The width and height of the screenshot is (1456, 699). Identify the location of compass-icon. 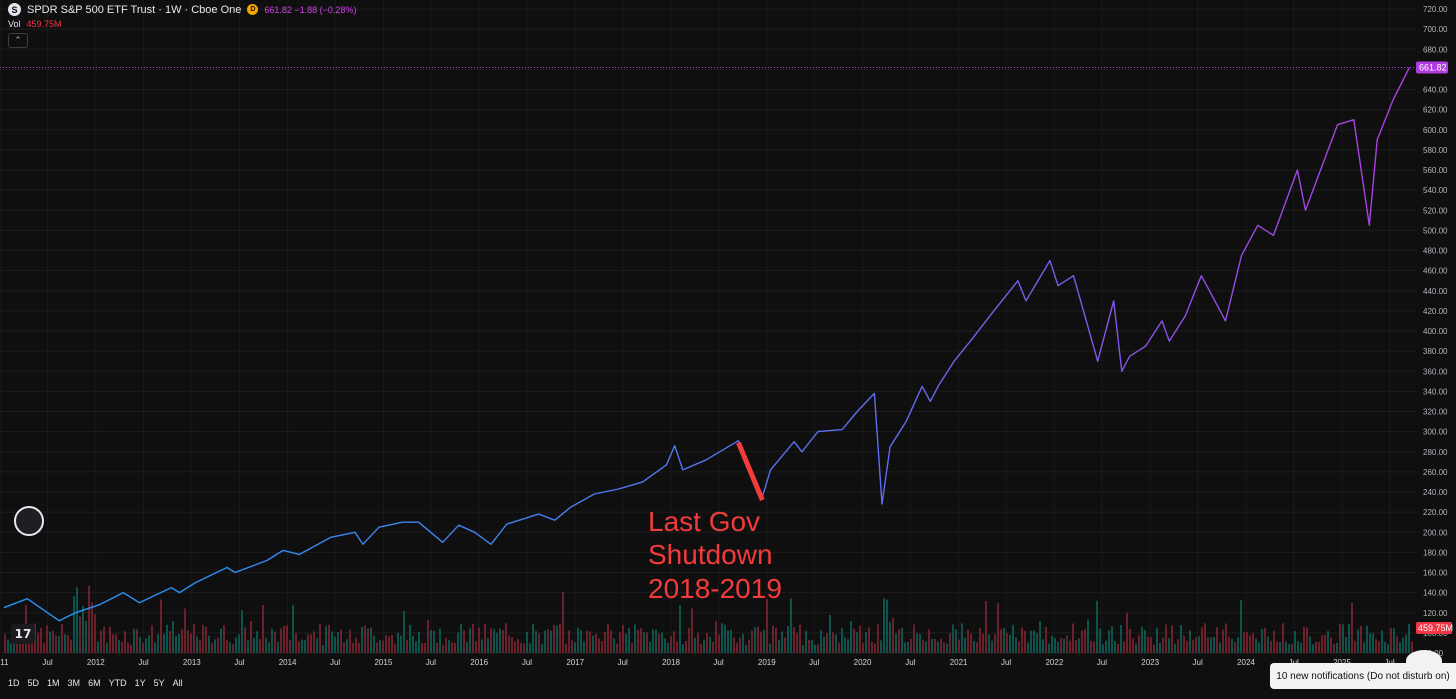
(29, 521).